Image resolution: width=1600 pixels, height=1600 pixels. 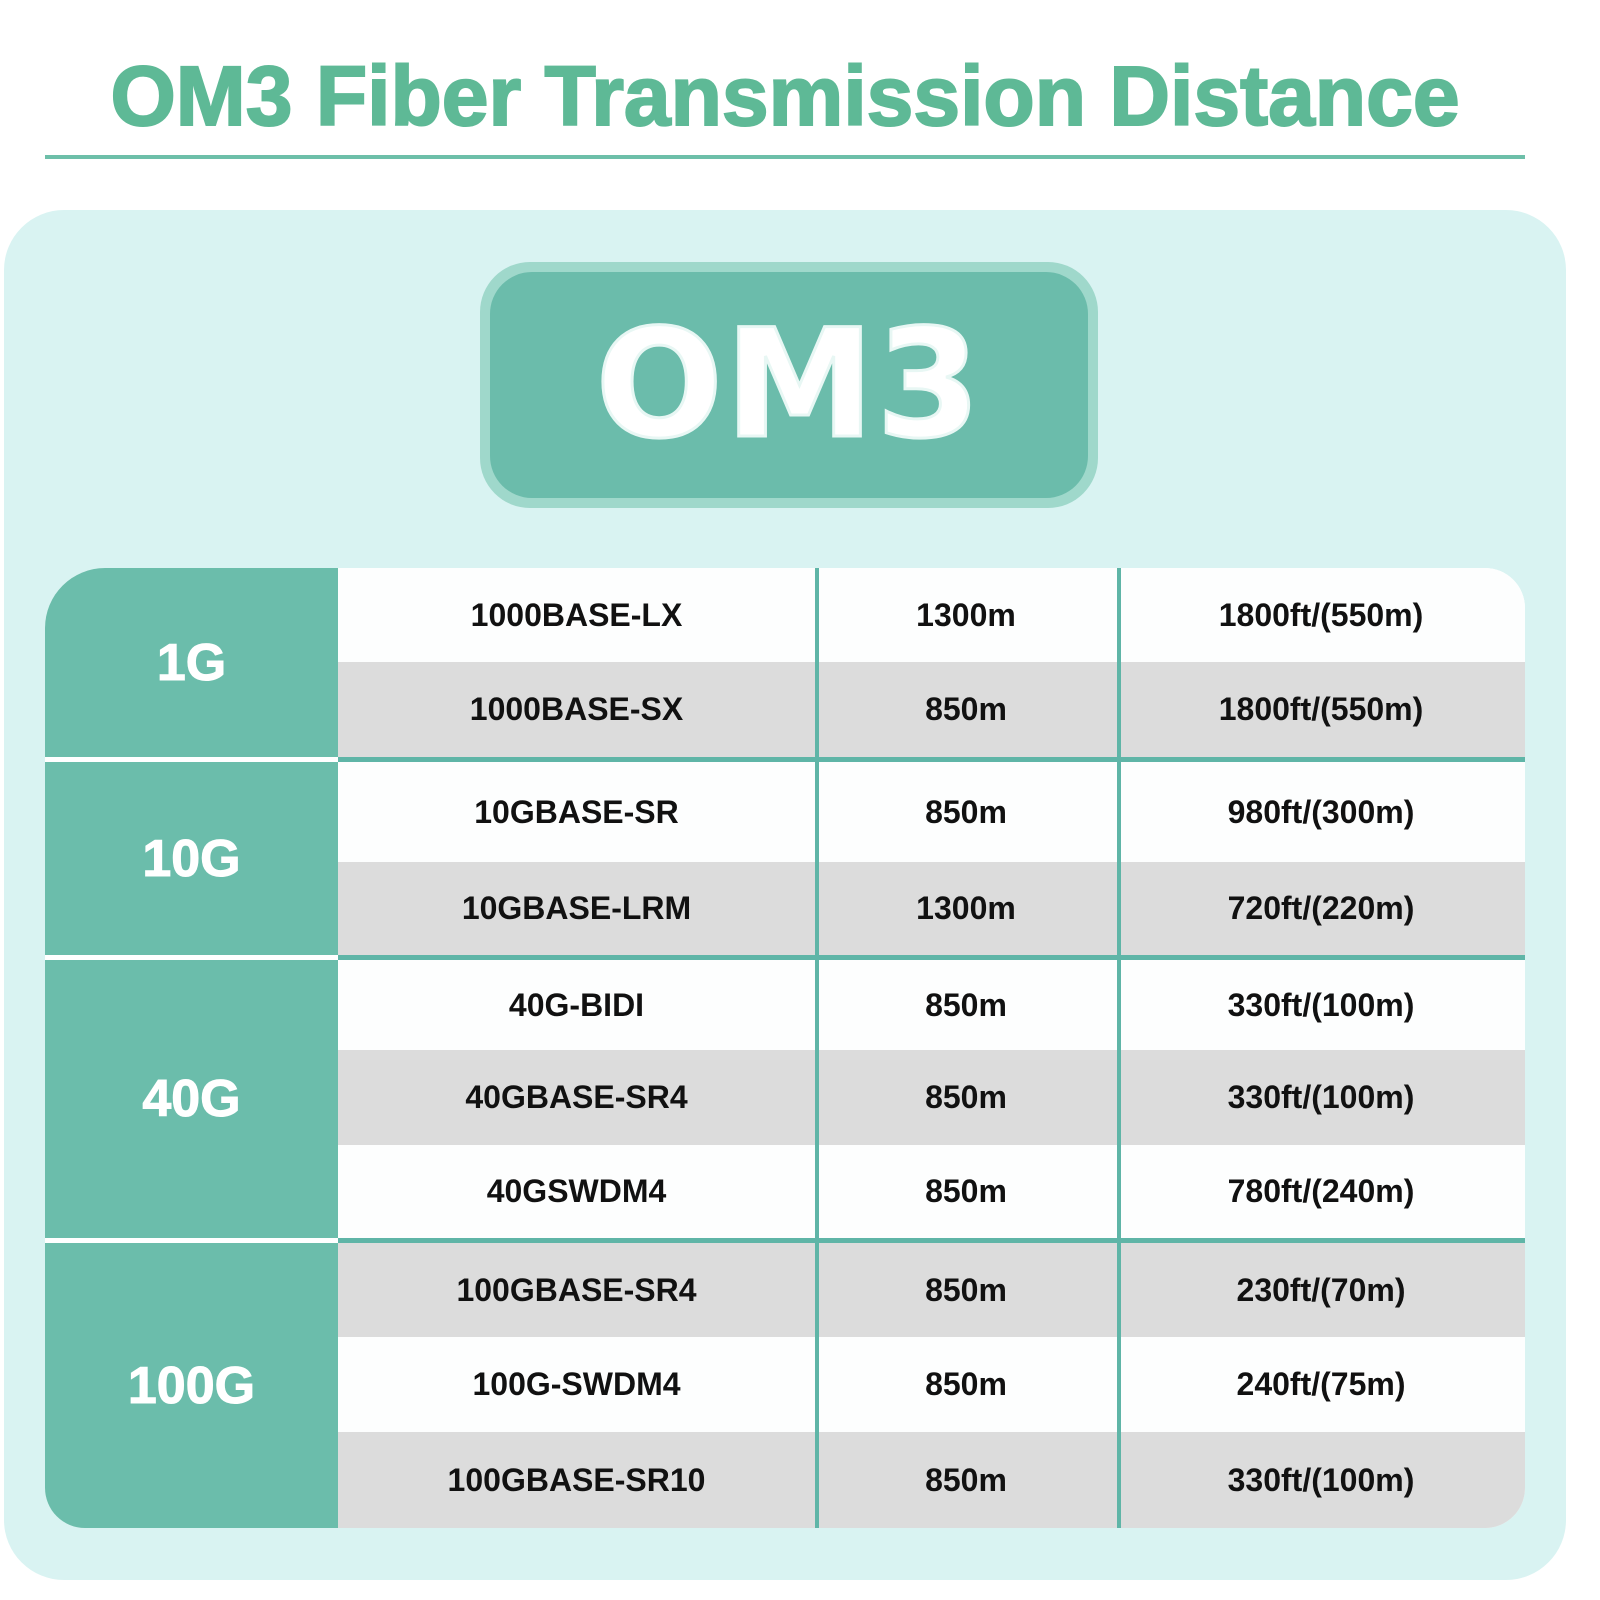 I want to click on standard-cell: 100GBASE-SR10, so click(x=576, y=1479).